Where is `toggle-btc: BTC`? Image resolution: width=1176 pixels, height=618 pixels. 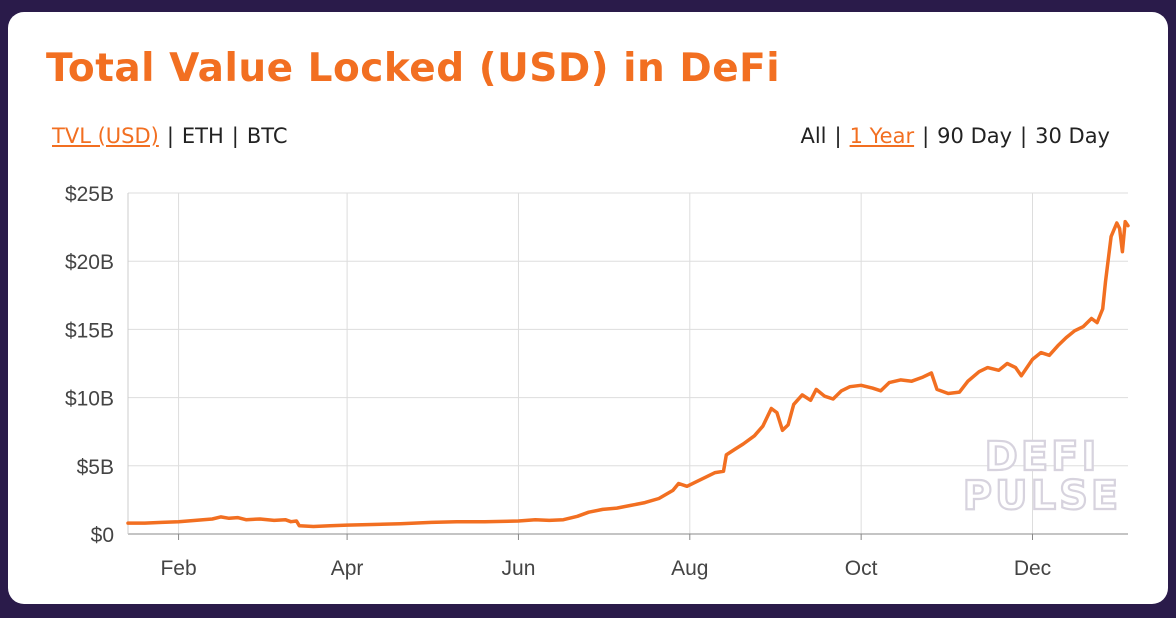
toggle-btc: BTC is located at coordinates (267, 136).